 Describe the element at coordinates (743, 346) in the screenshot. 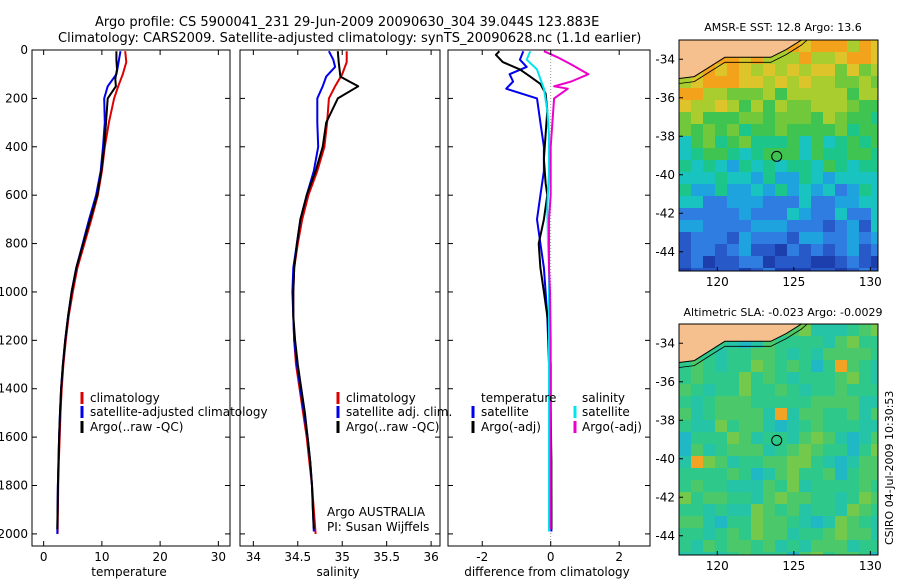

I see `shelf-contour` at that location.